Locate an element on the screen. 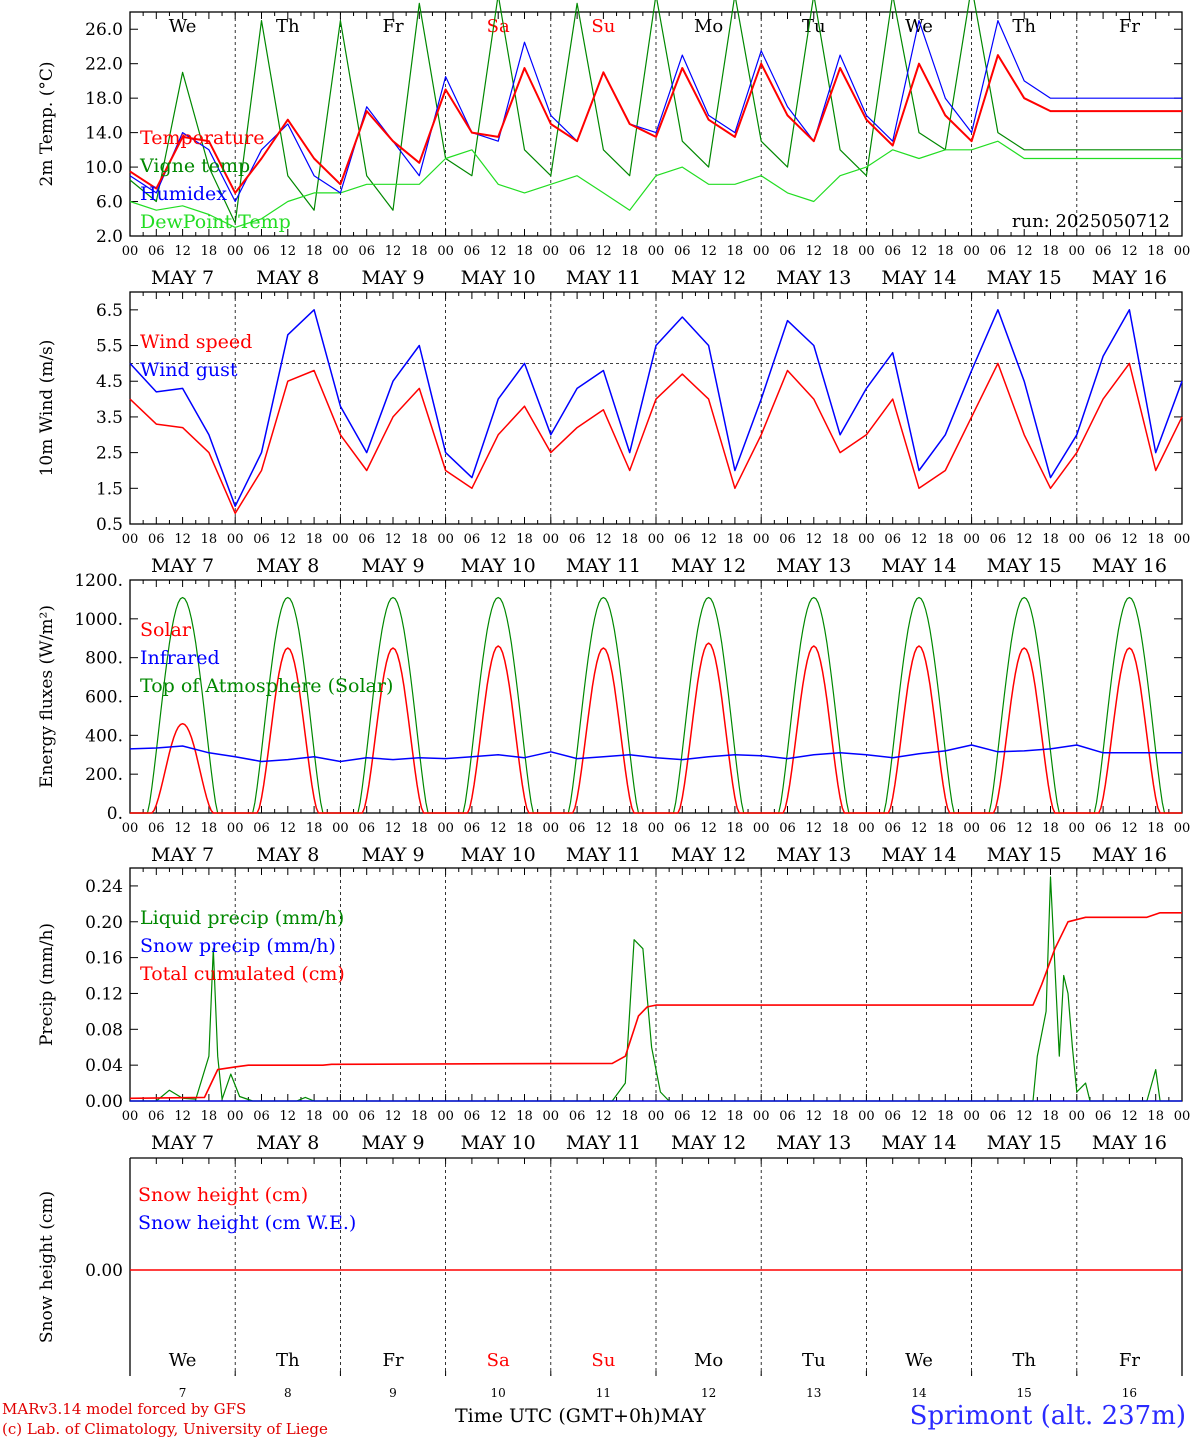 The width and height of the screenshot is (1194, 1440). date-label: MAY 8 is located at coordinates (287, 1143).